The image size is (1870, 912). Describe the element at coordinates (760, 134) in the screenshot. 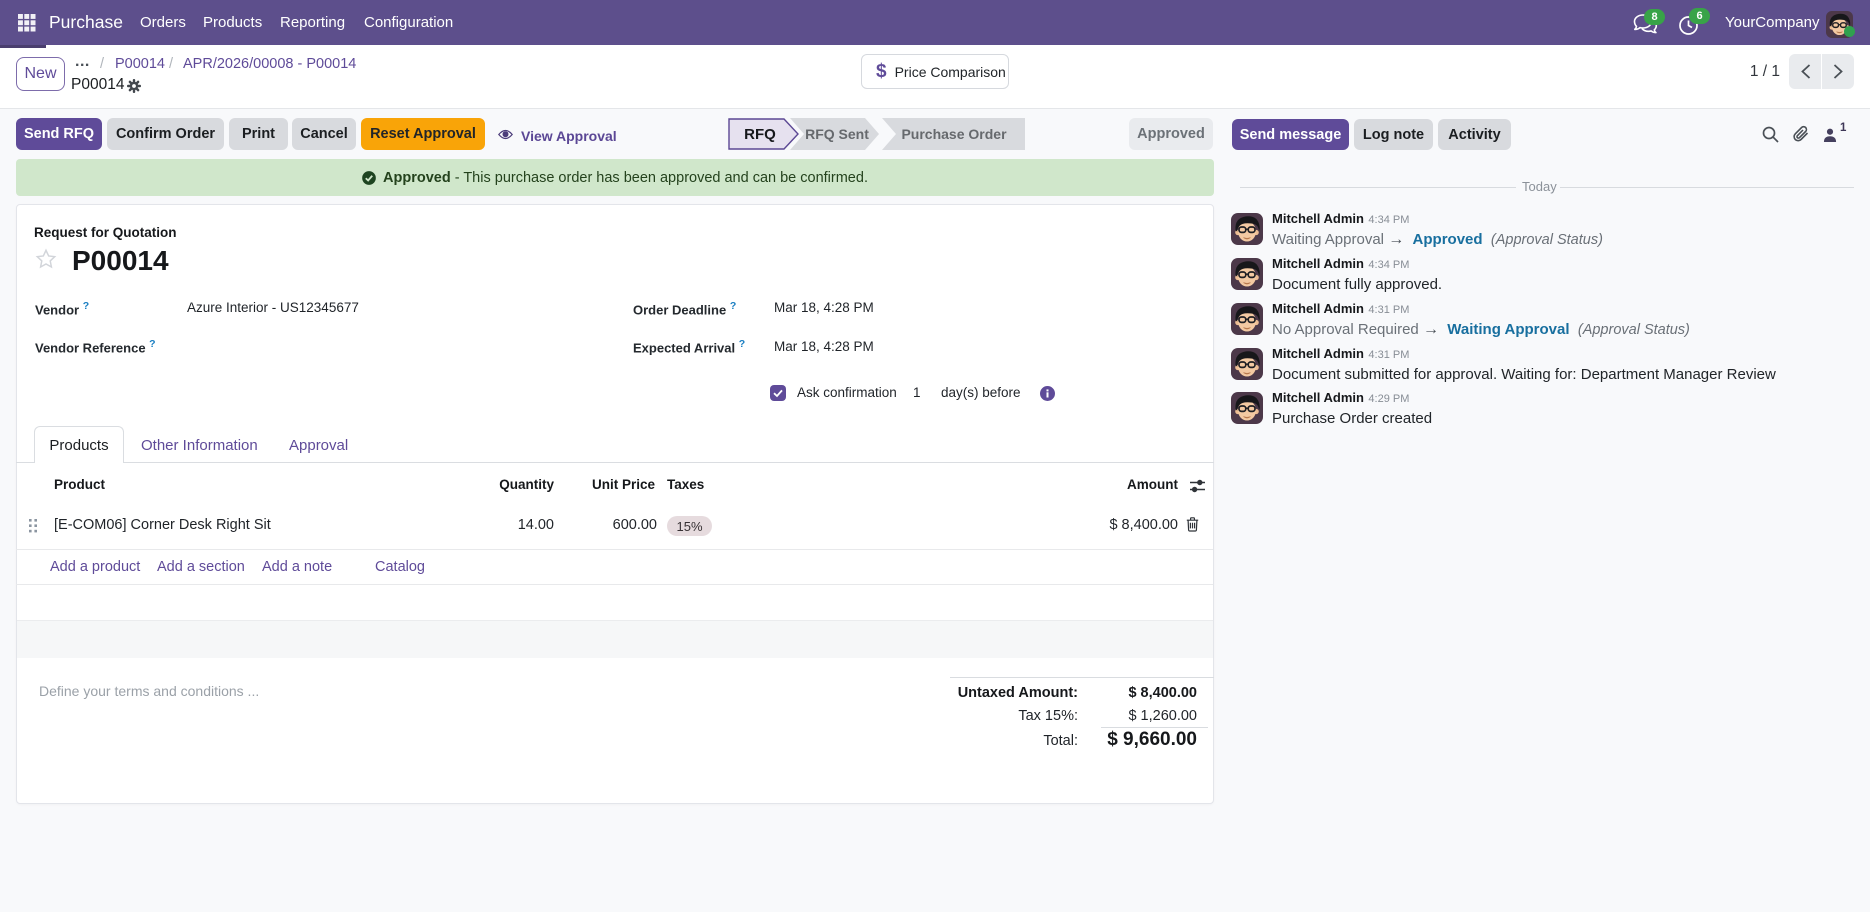

I see `svg-text: RFQ` at that location.